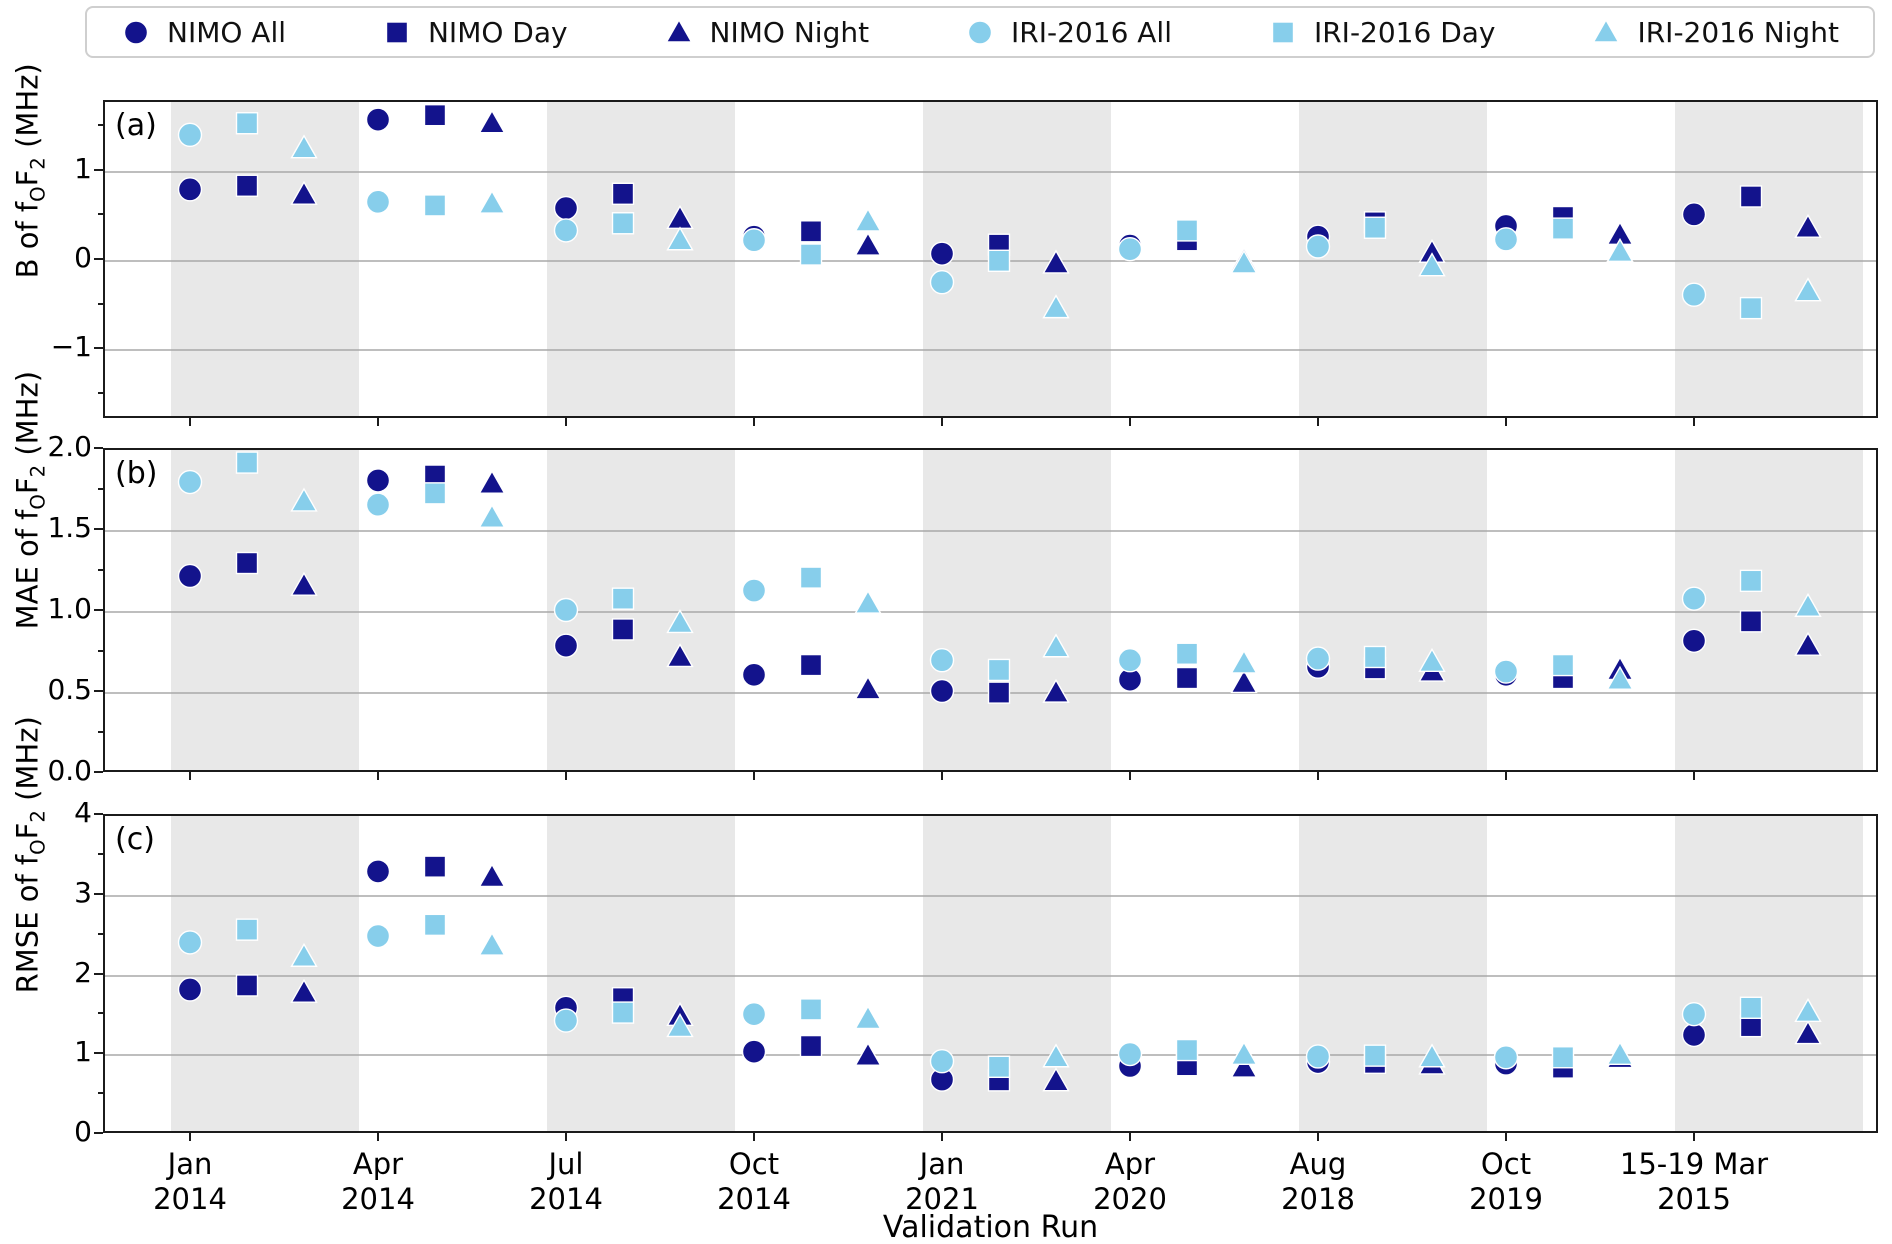 The height and width of the screenshot is (1244, 1892). Describe the element at coordinates (789, 32) in the screenshot. I see `legend-label: NIMO Night` at that location.